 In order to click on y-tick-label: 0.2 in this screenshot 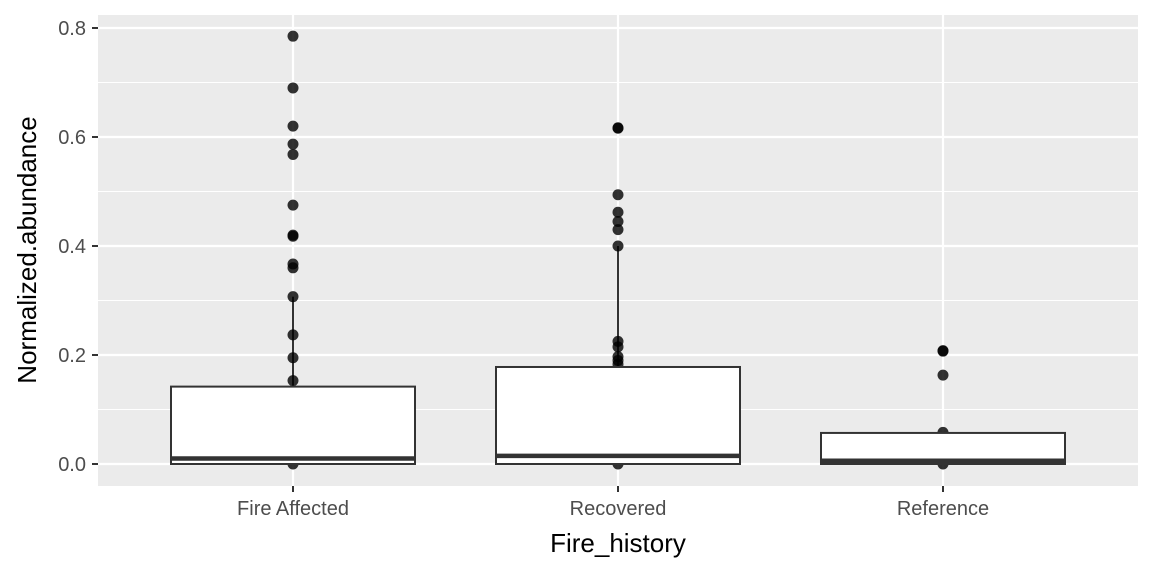, I will do `click(72, 356)`.